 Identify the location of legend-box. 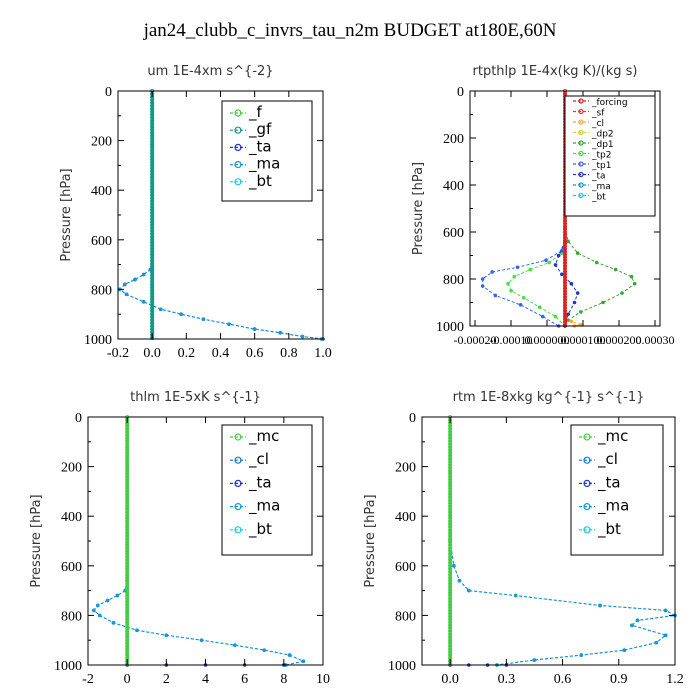
(267, 490).